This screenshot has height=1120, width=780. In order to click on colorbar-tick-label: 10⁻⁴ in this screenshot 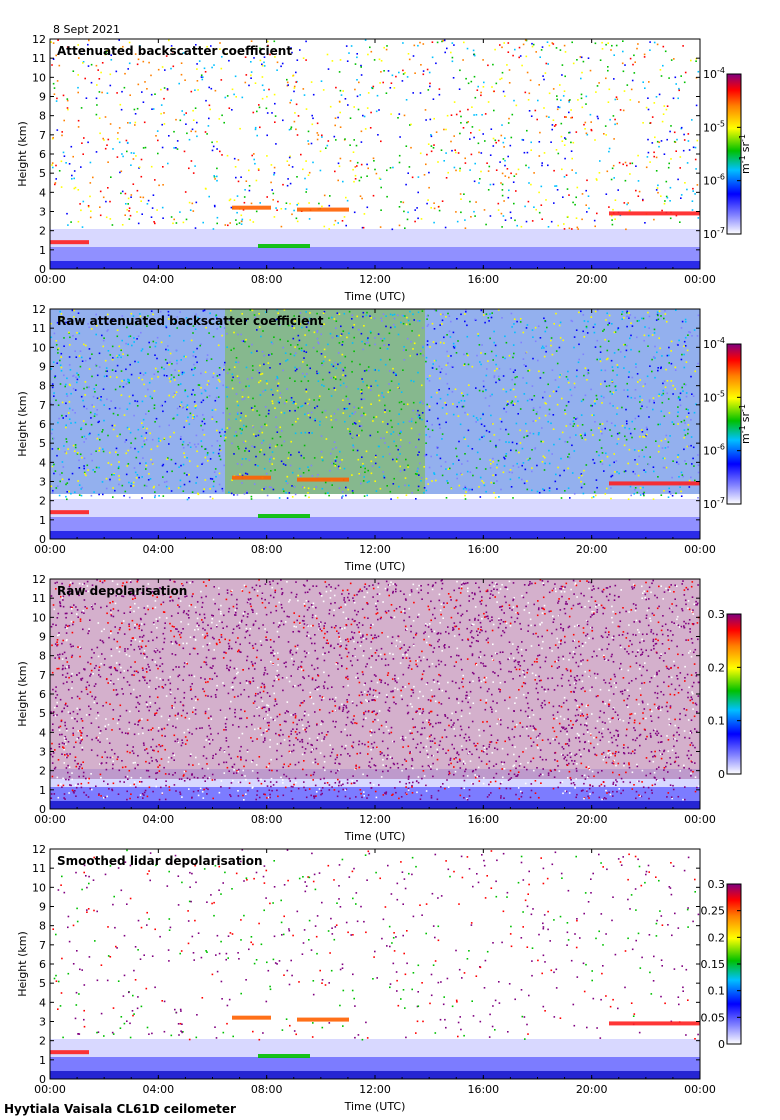, I will do `click(714, 73)`.